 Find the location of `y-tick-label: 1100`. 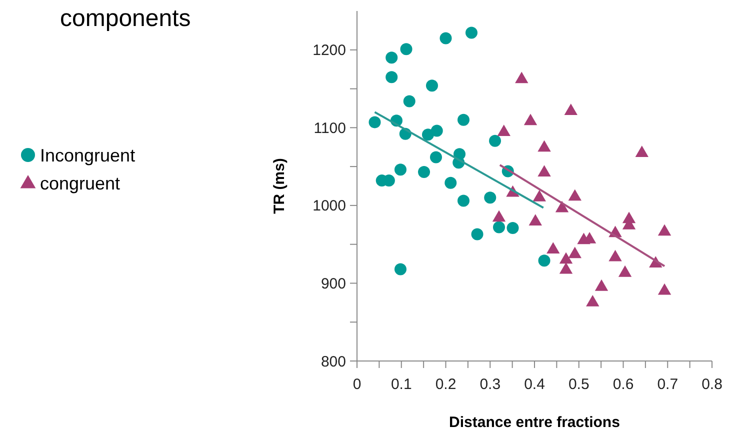

y-tick-label: 1100 is located at coordinates (330, 128).